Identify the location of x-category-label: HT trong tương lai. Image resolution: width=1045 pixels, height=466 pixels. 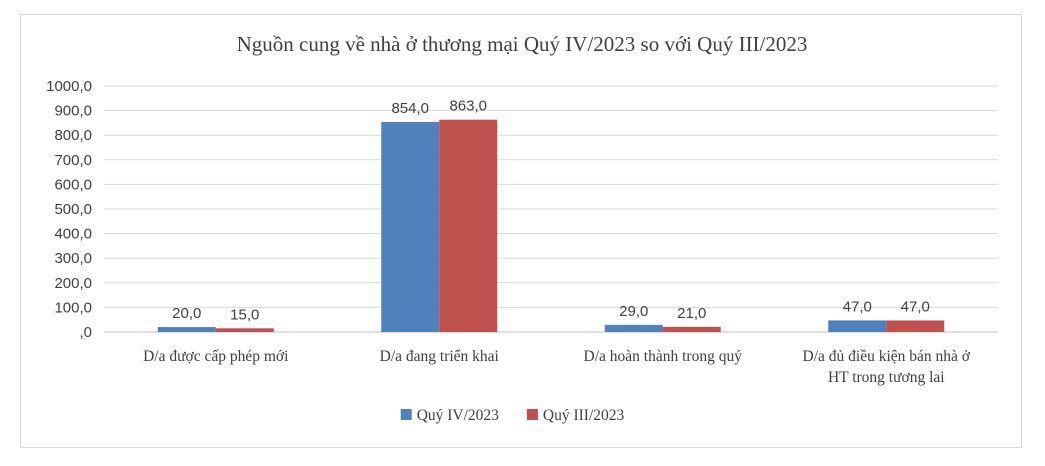
(886, 377).